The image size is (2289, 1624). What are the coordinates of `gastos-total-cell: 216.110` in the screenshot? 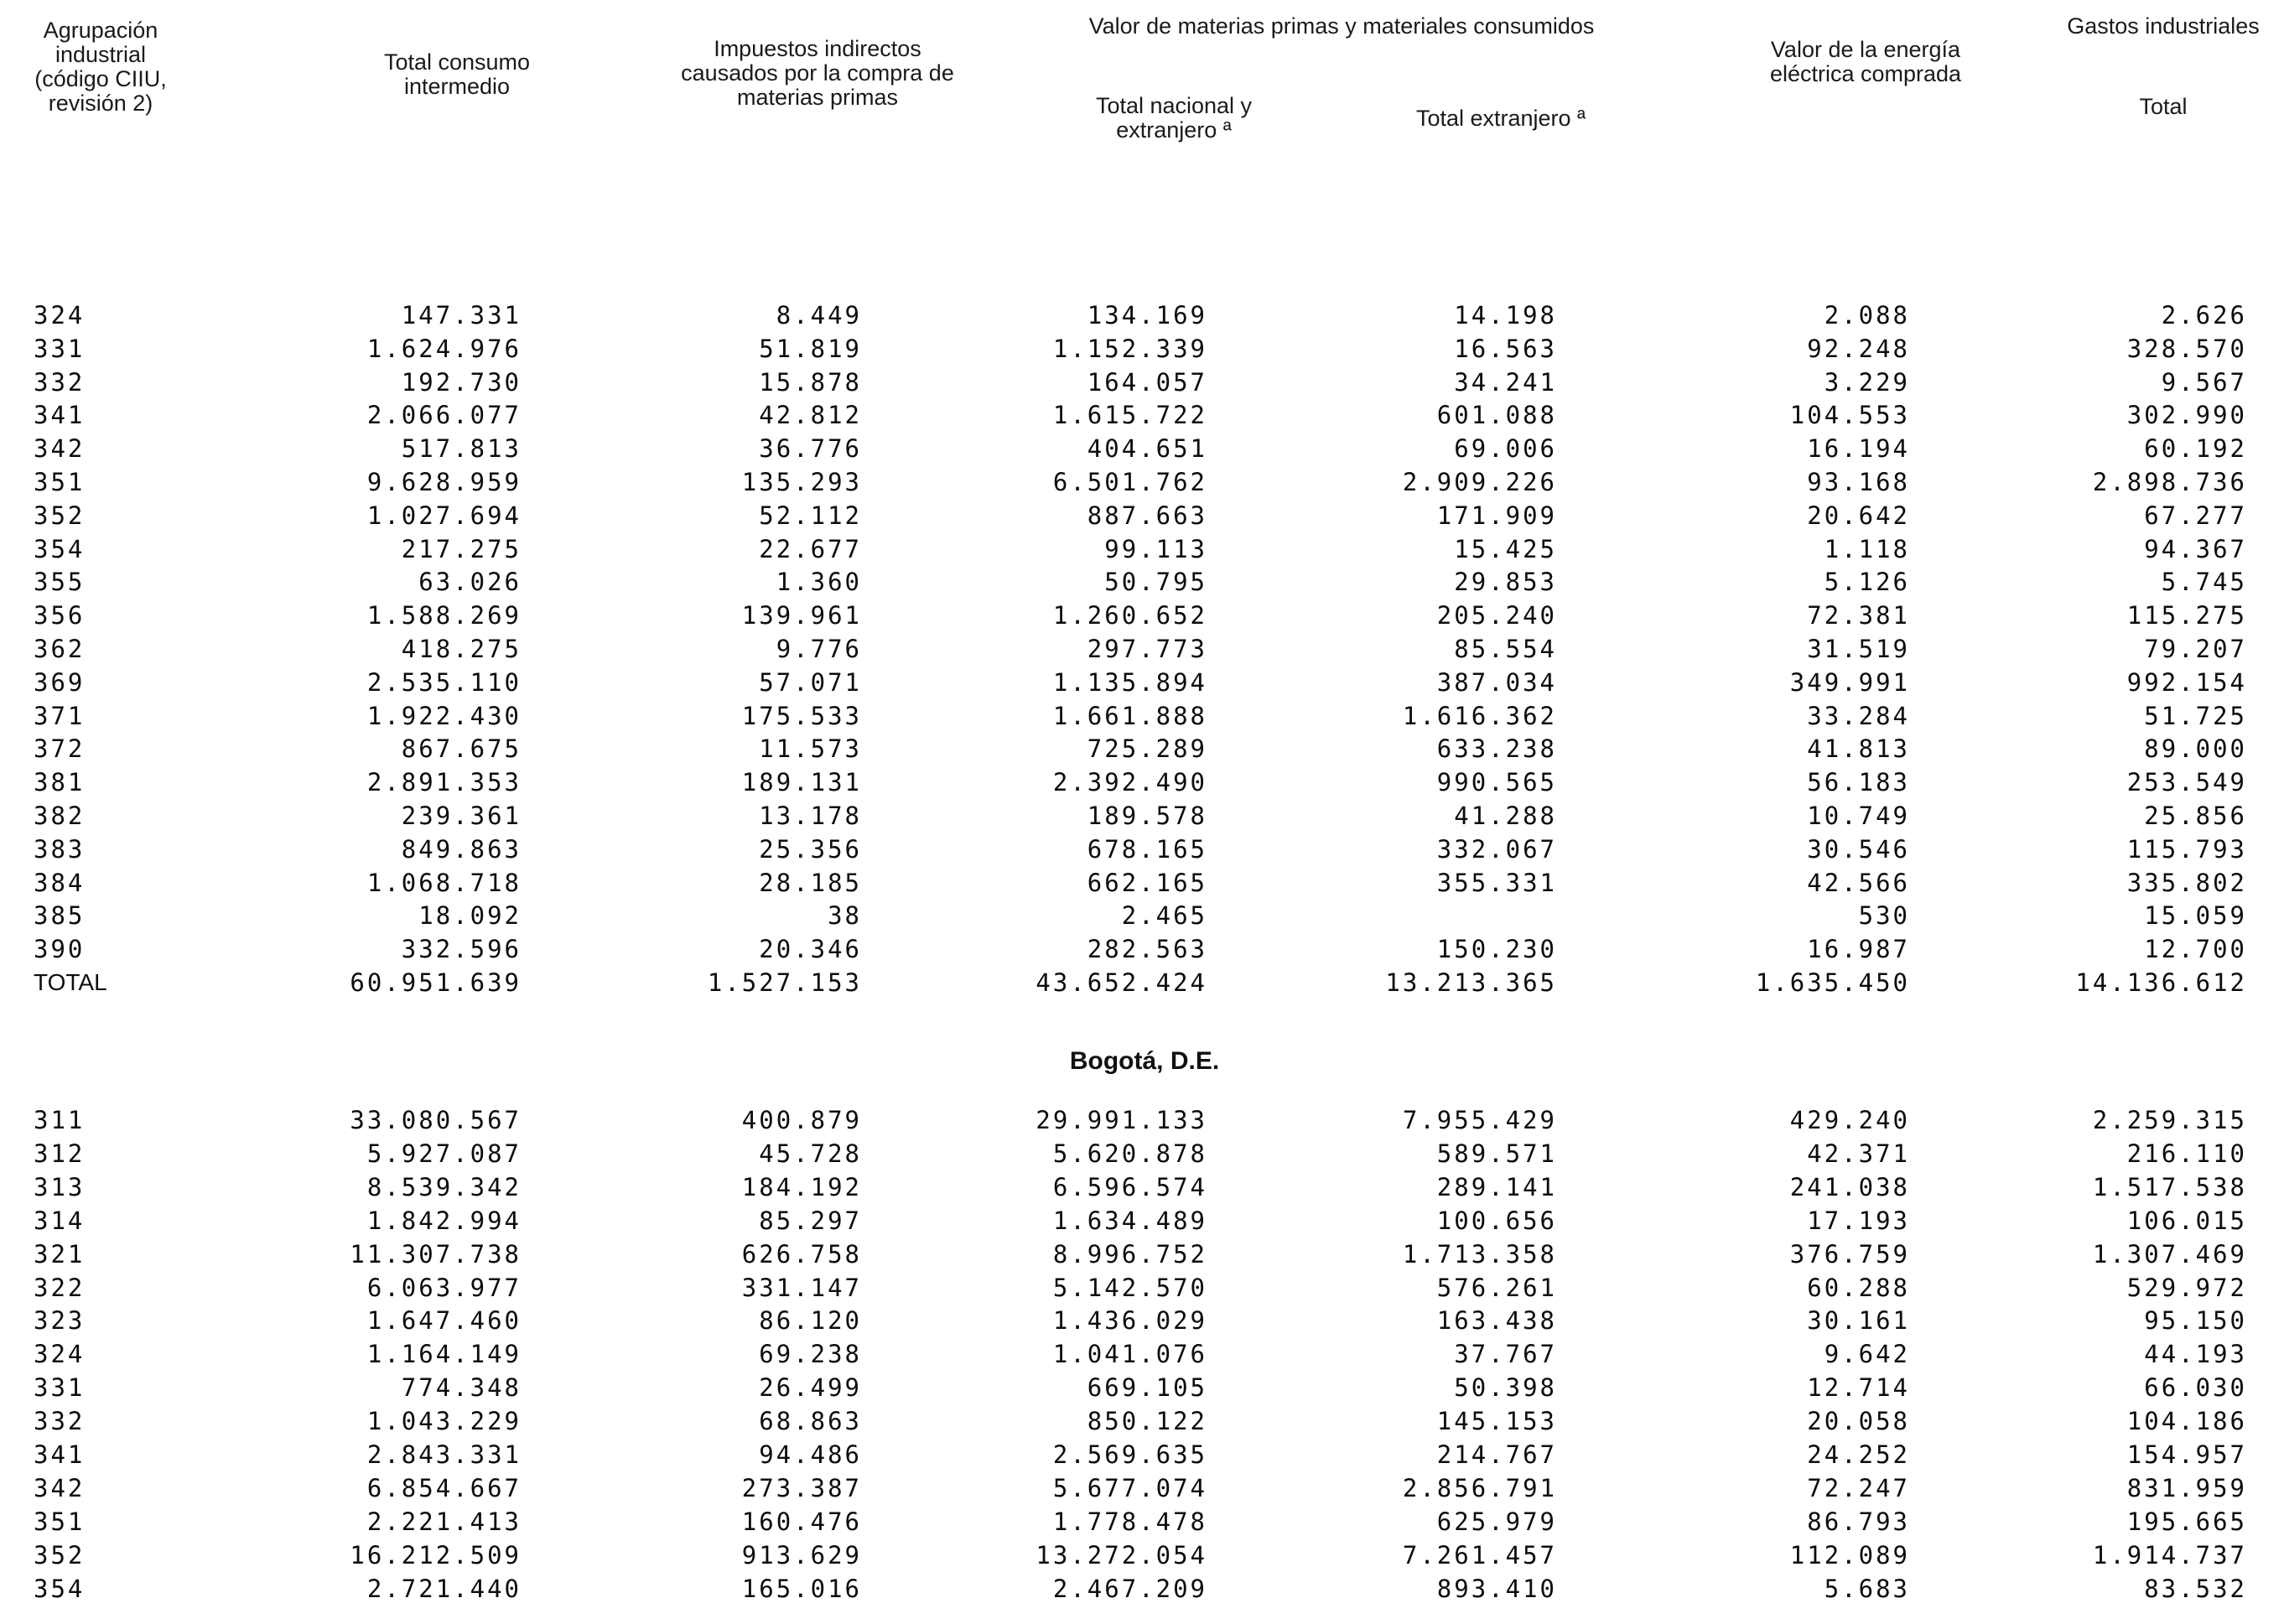 It's located at (2186, 1153).